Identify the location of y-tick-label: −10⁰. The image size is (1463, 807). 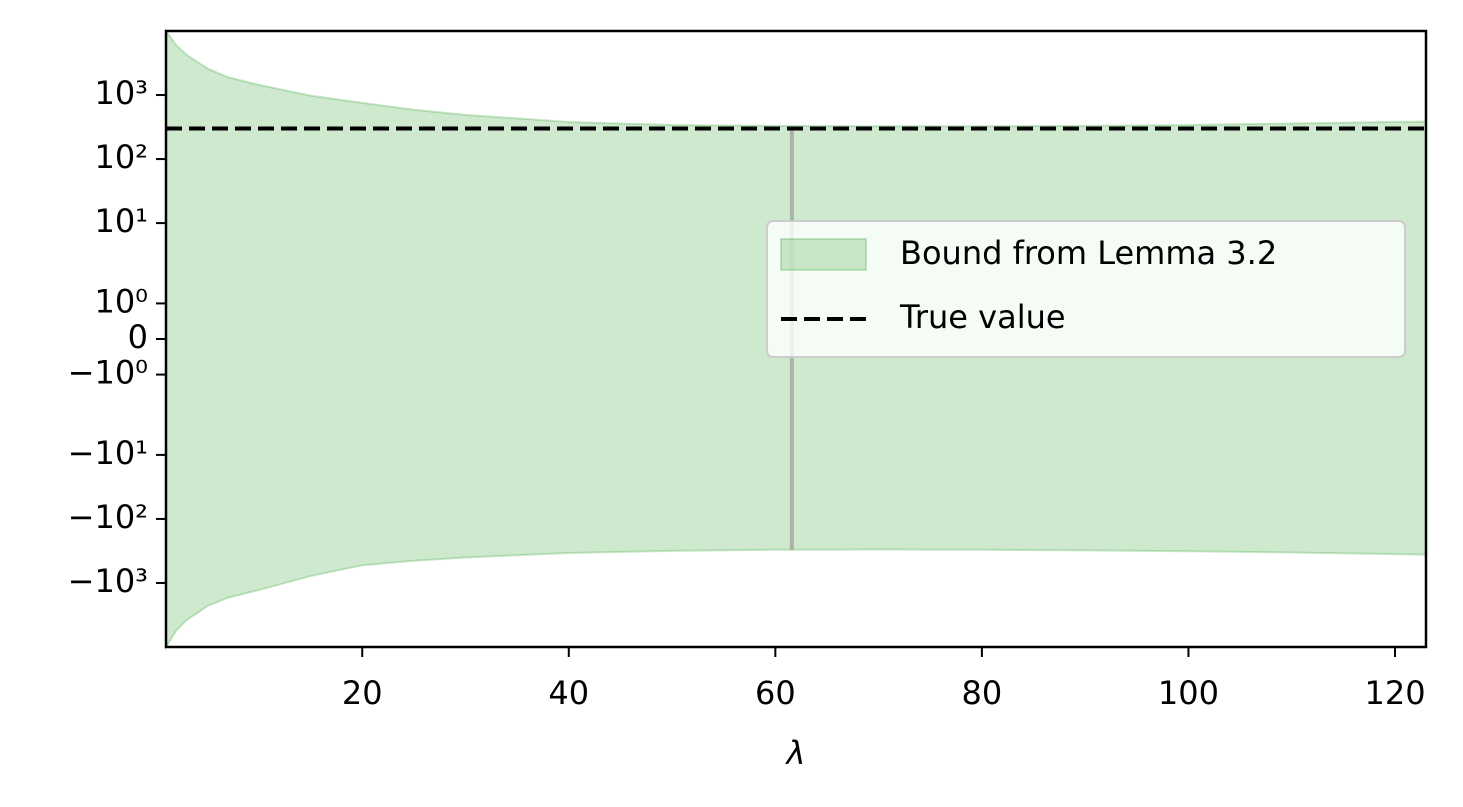
(108, 373).